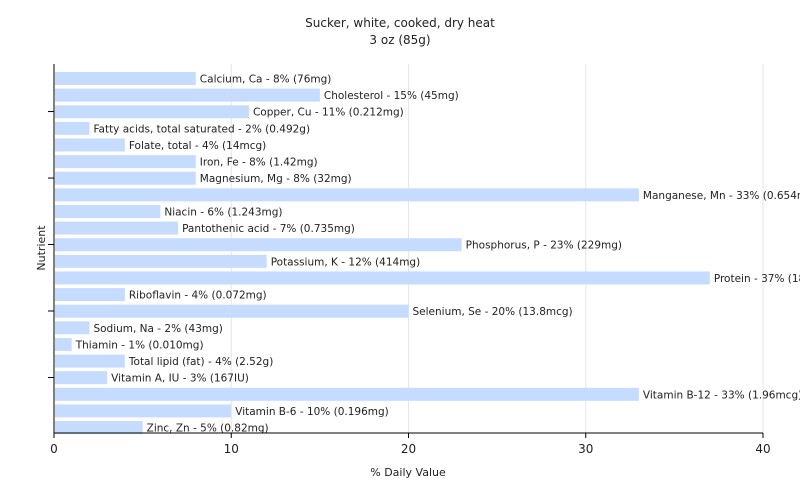 The image size is (800, 500). I want to click on bar-label-15: Sodium, Na - 2% (43mg), so click(157, 329).